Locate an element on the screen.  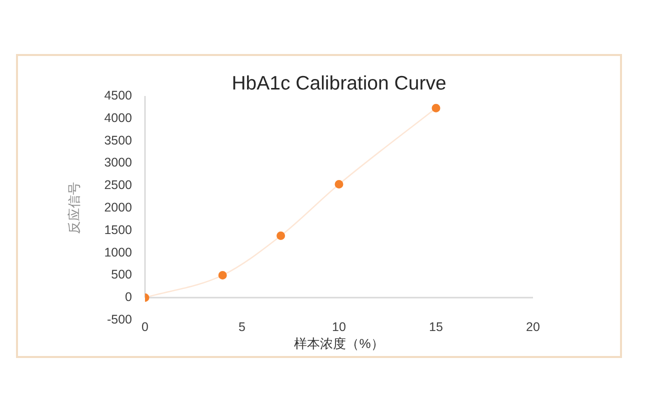
y-tick-label: 0 is located at coordinates (128, 297).